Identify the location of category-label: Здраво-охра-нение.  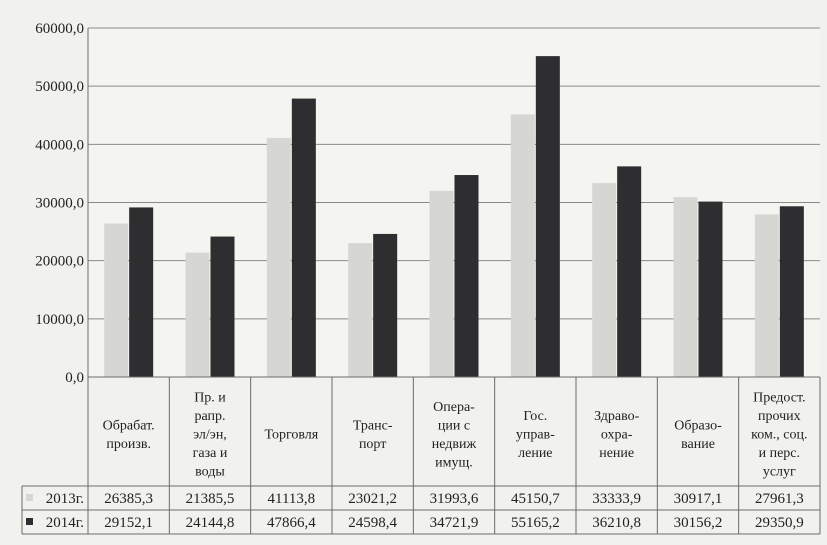
(617, 435).